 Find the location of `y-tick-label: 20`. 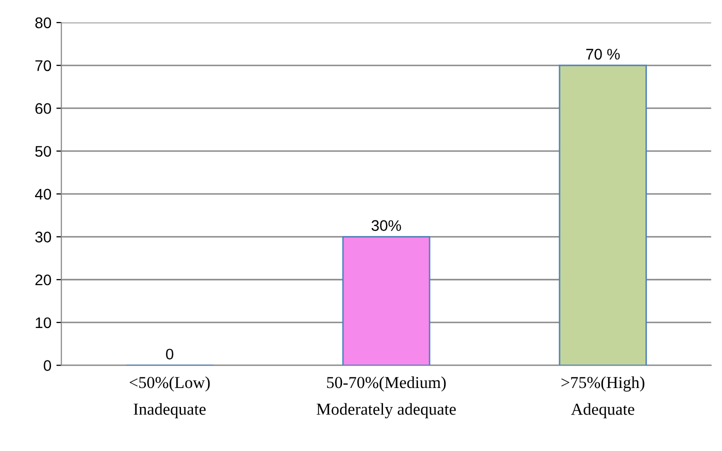

y-tick-label: 20 is located at coordinates (43, 280).